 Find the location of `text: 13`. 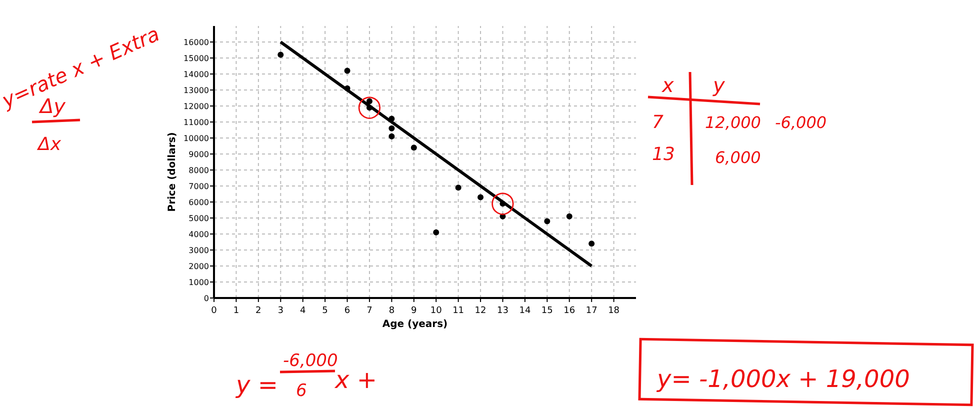

text: 13 is located at coordinates (663, 154).